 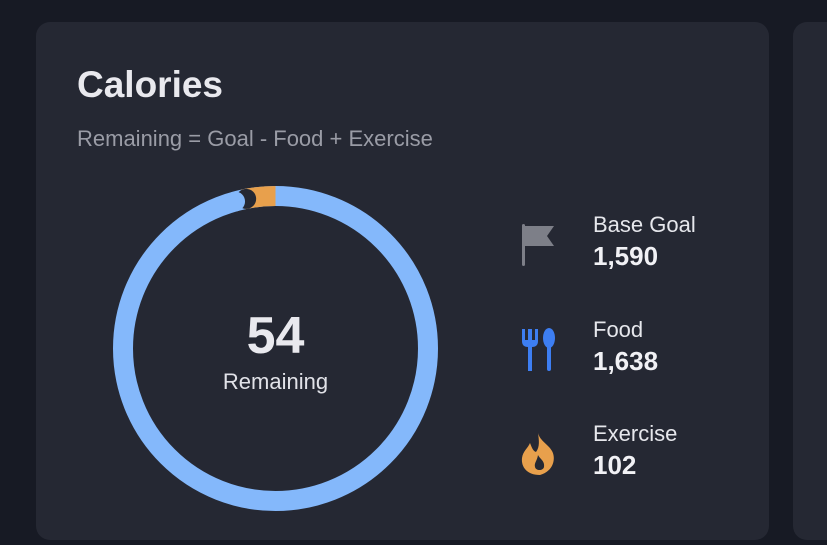 I want to click on stat-label: Food, so click(x=618, y=329).